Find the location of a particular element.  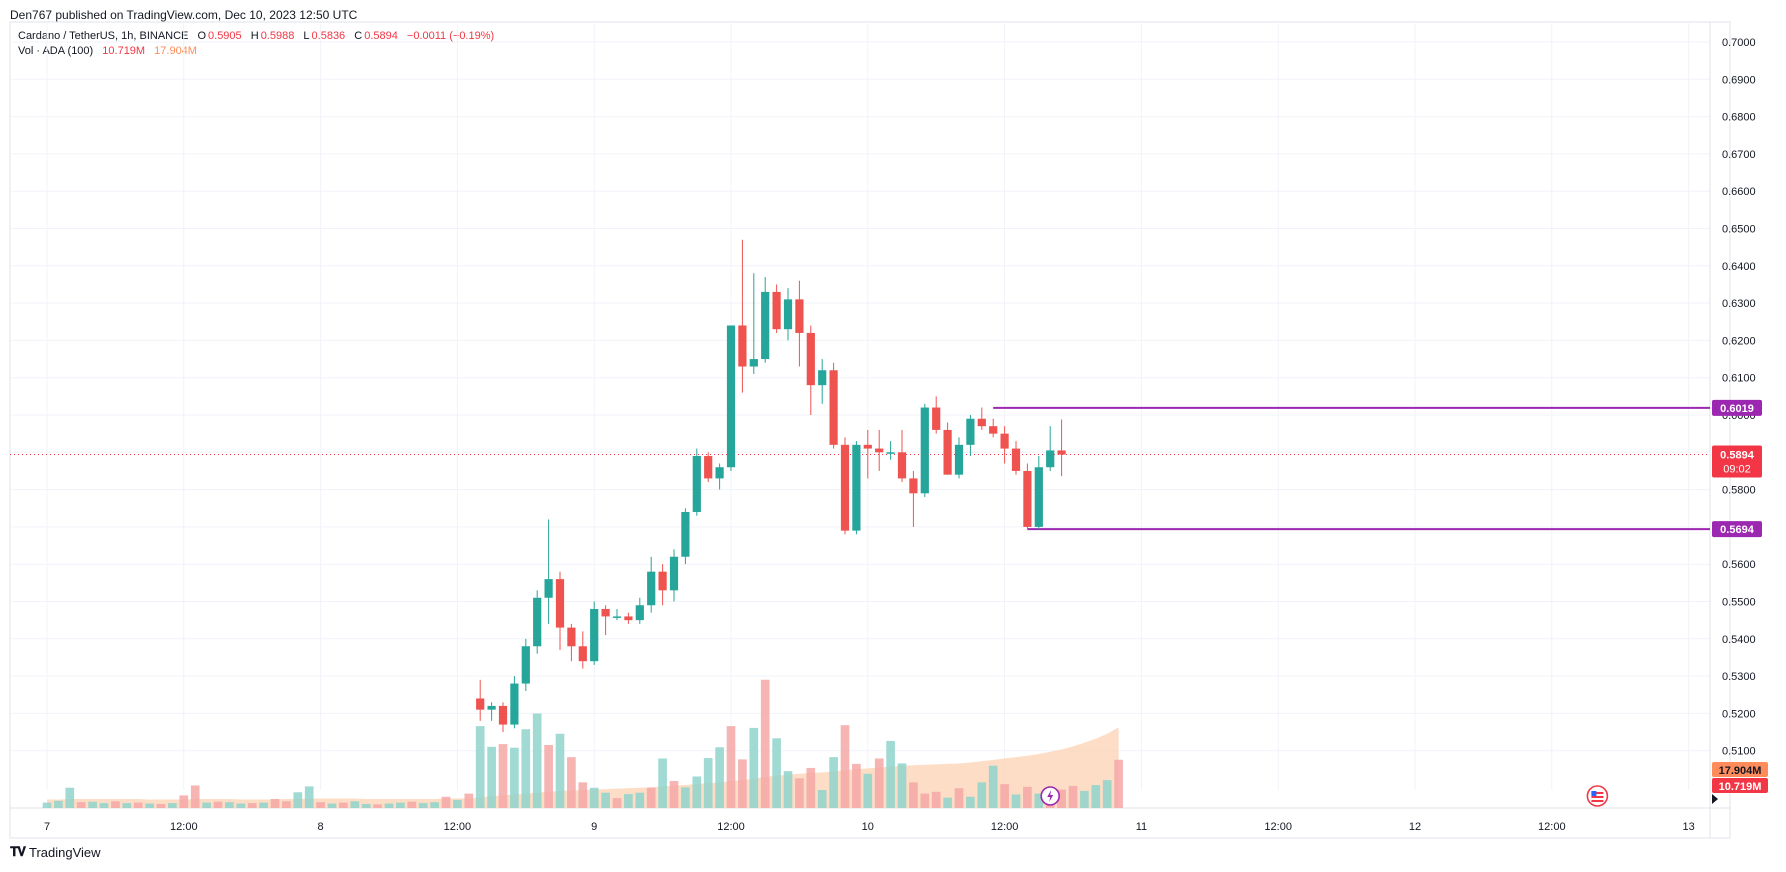

y-tick-label: 0.6400 is located at coordinates (1739, 267).